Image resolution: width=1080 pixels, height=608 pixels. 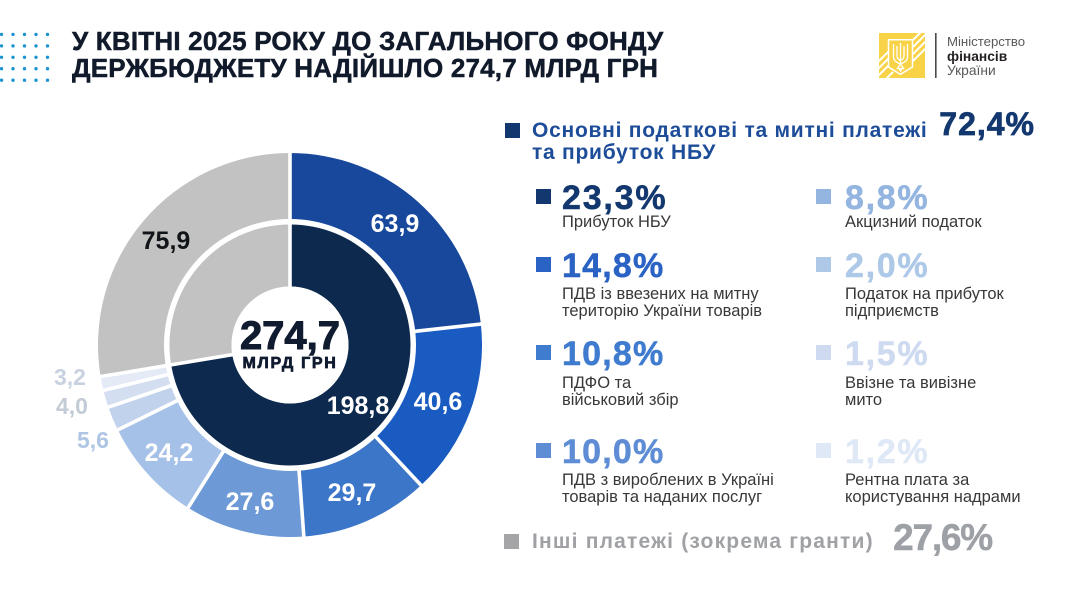 I want to click on svg-text: України, so click(x=971, y=70).